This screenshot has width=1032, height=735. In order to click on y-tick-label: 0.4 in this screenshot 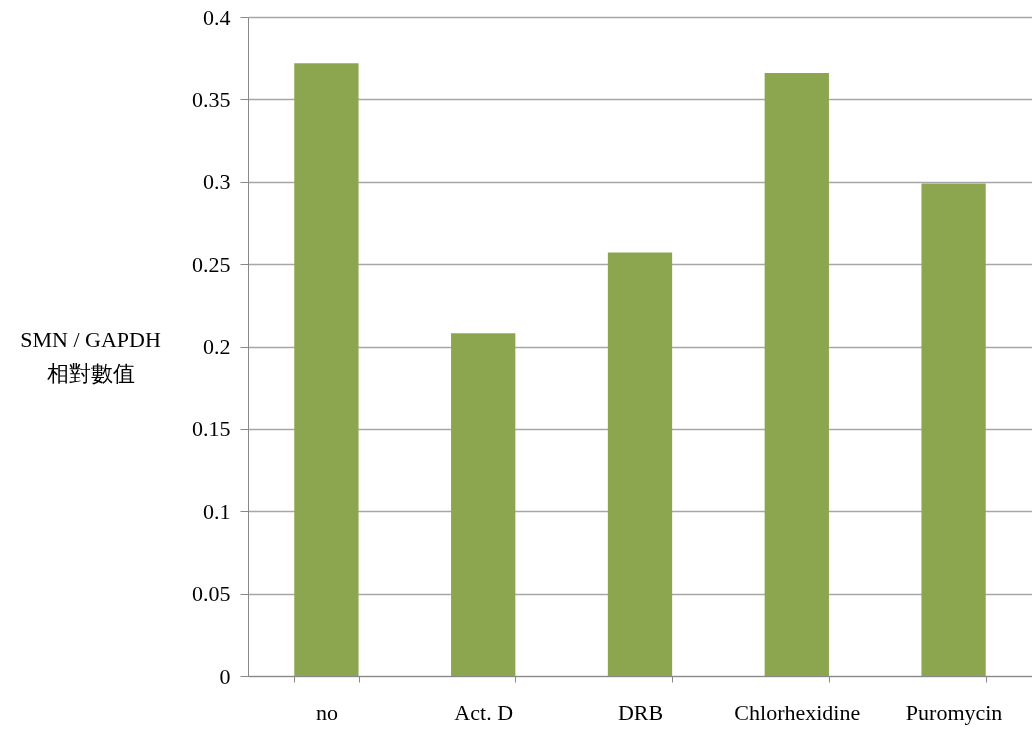, I will do `click(217, 17)`.